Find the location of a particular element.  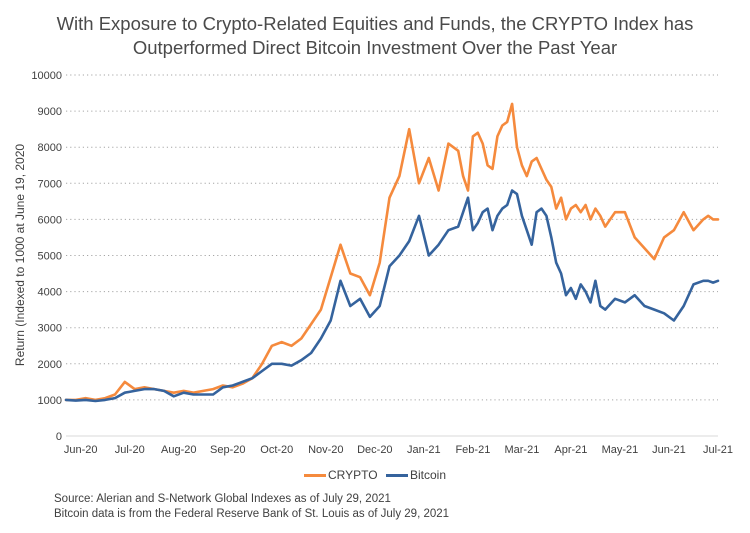

legend-label-bitcoin: Bitcoin is located at coordinates (428, 475).